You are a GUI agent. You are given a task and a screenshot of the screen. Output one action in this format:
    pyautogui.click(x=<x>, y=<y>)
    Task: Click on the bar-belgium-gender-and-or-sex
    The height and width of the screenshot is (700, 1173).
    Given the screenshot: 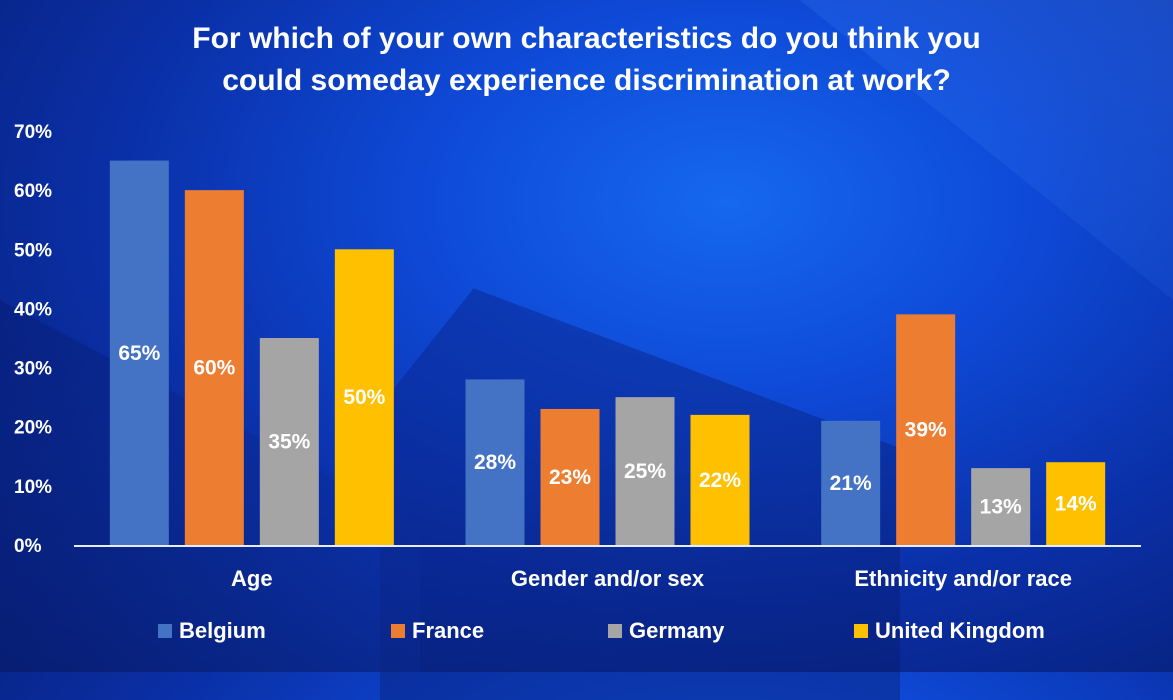 What is the action you would take?
    pyautogui.click(x=495, y=462)
    